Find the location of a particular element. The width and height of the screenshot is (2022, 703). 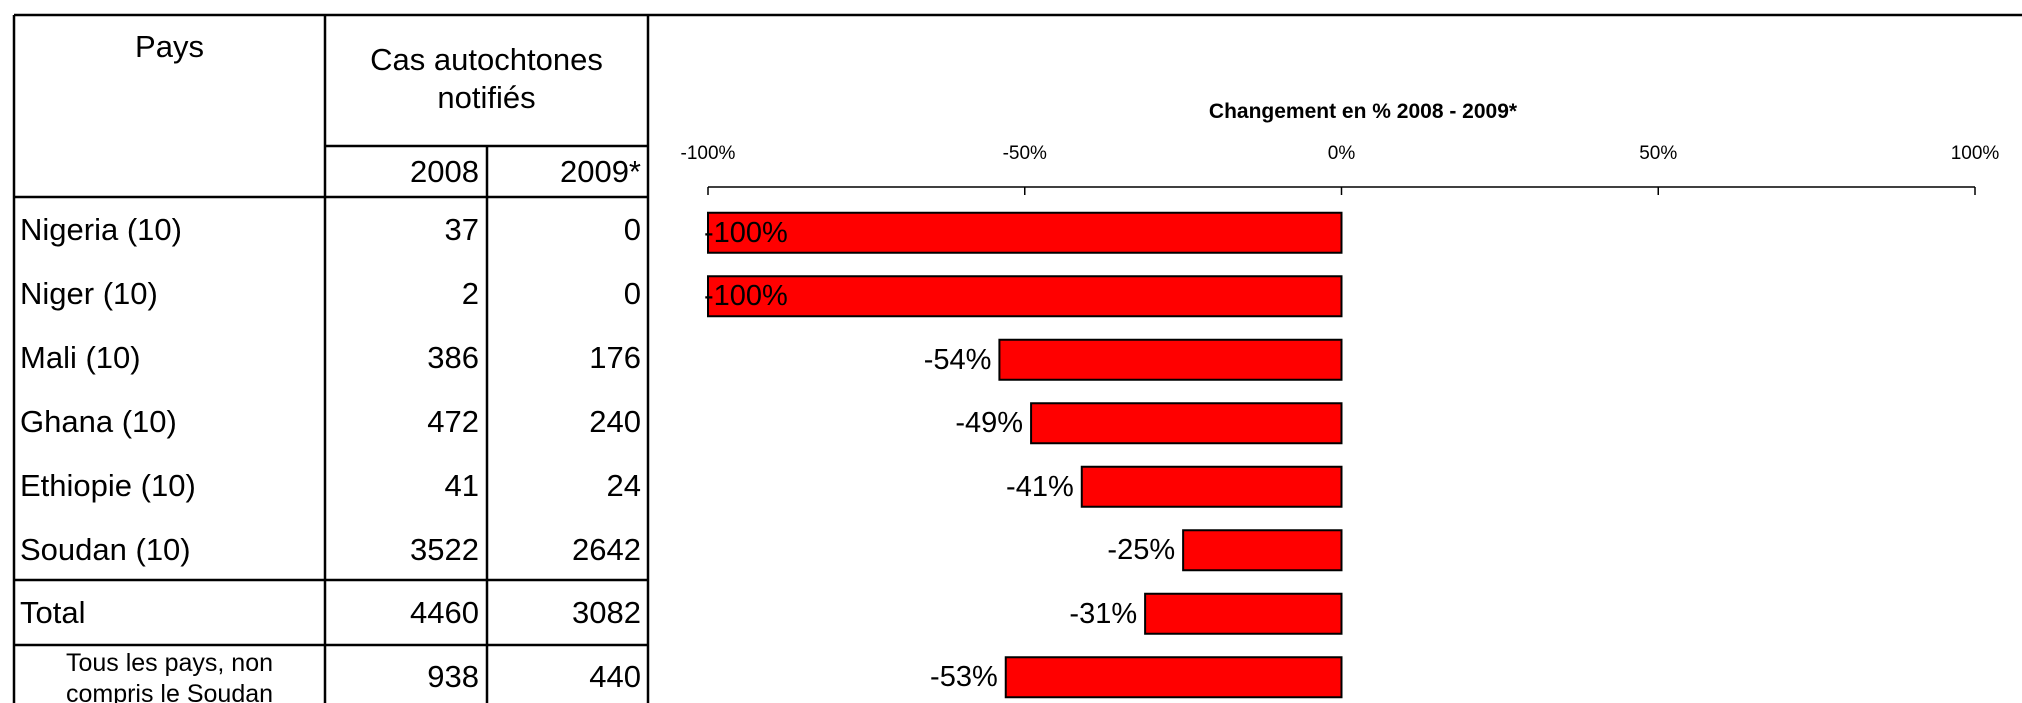

total-label: Total is located at coordinates (53, 612).